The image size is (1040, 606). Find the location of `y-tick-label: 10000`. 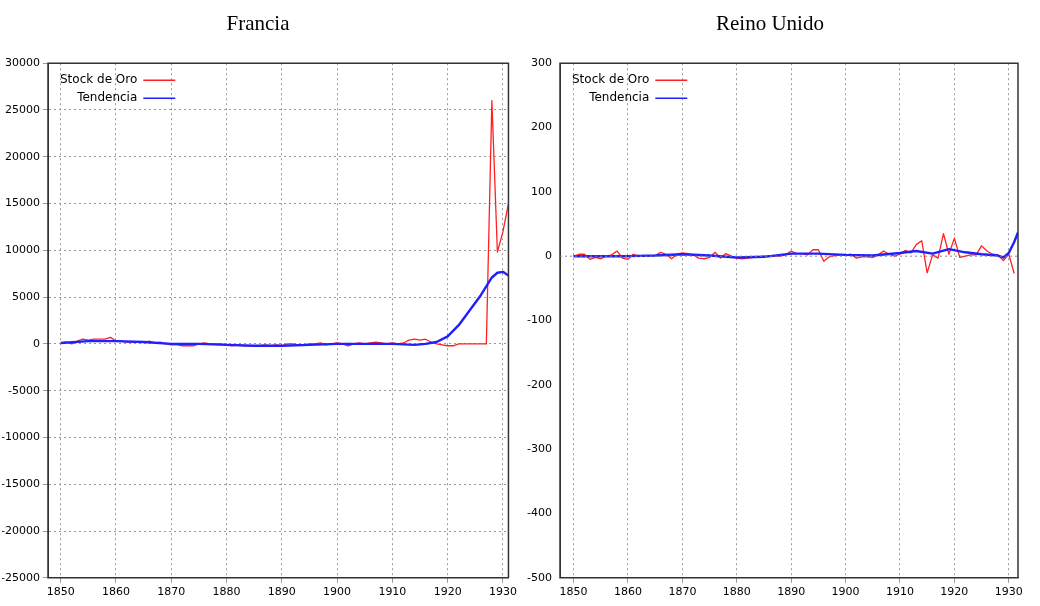

y-tick-label: 10000 is located at coordinates (22, 250).